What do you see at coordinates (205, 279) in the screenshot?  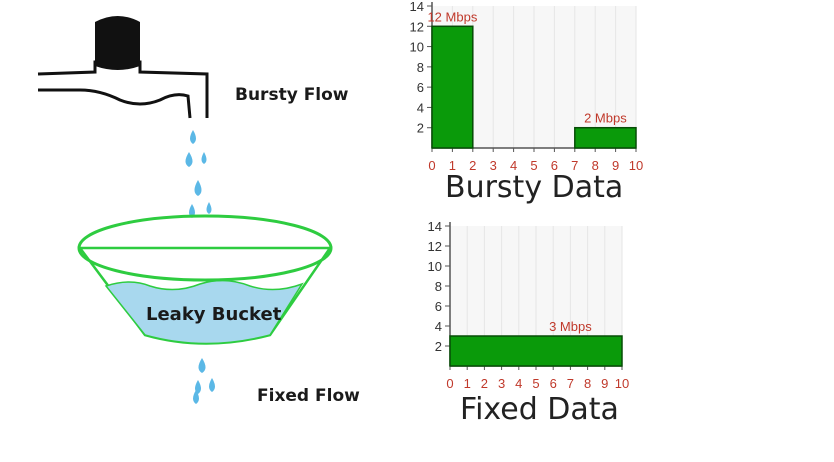 I see `bucket-icon` at bounding box center [205, 279].